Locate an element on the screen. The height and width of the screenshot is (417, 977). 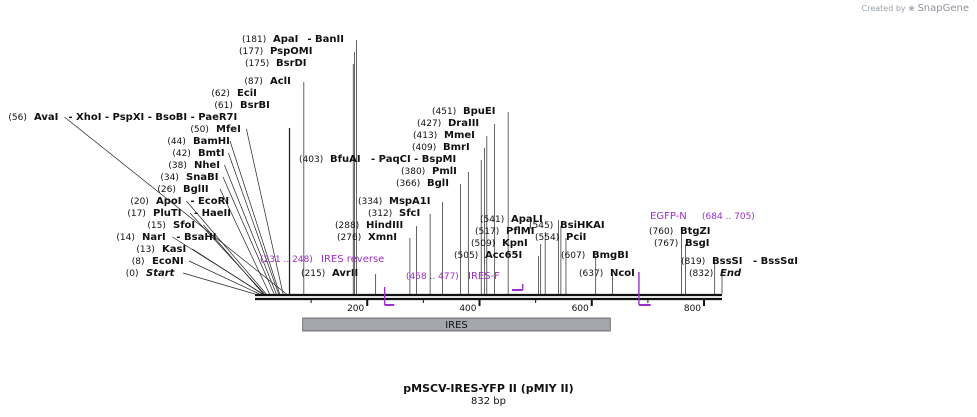
enzyme-site: (26) BglII is located at coordinates (213, 239).